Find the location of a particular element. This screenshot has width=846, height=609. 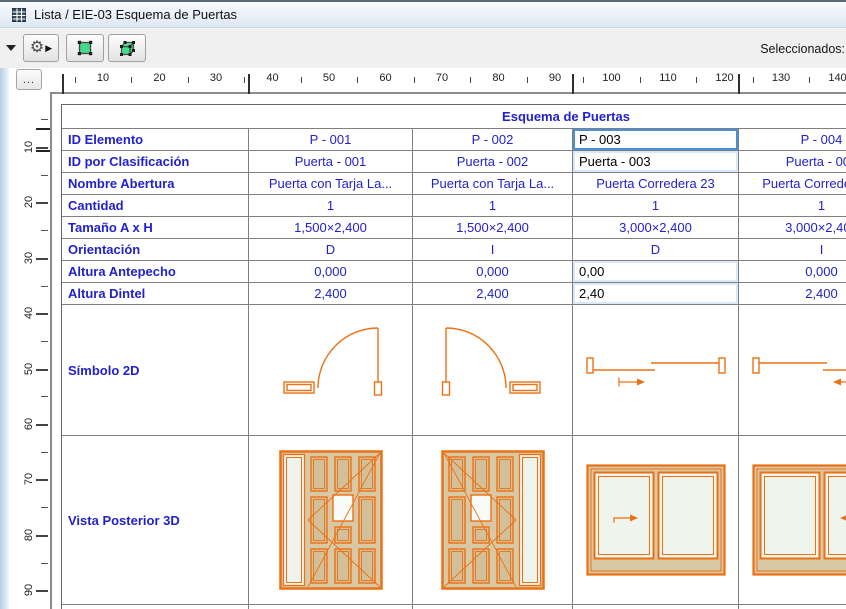

marquee-3d-button is located at coordinates (127, 48).